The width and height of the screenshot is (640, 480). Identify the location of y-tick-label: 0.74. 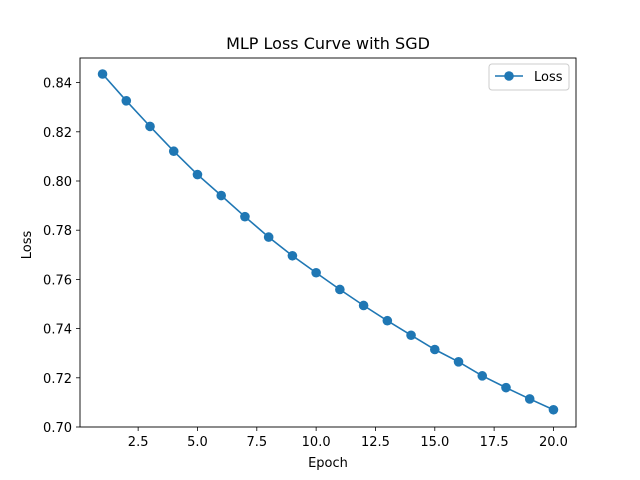
(57, 330).